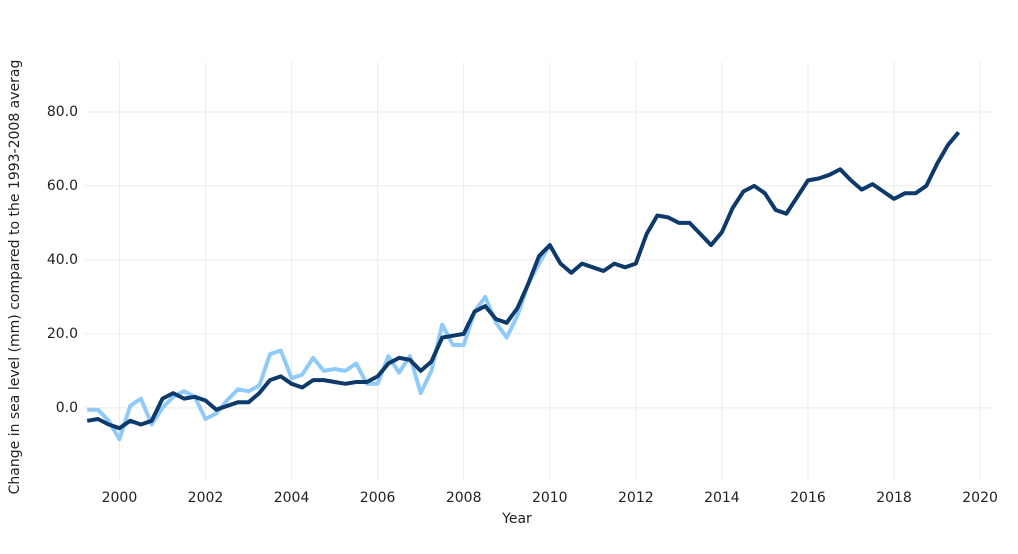 Image resolution: width=1018 pixels, height=554 pixels. I want to click on x-axis-label: Year, so click(516, 519).